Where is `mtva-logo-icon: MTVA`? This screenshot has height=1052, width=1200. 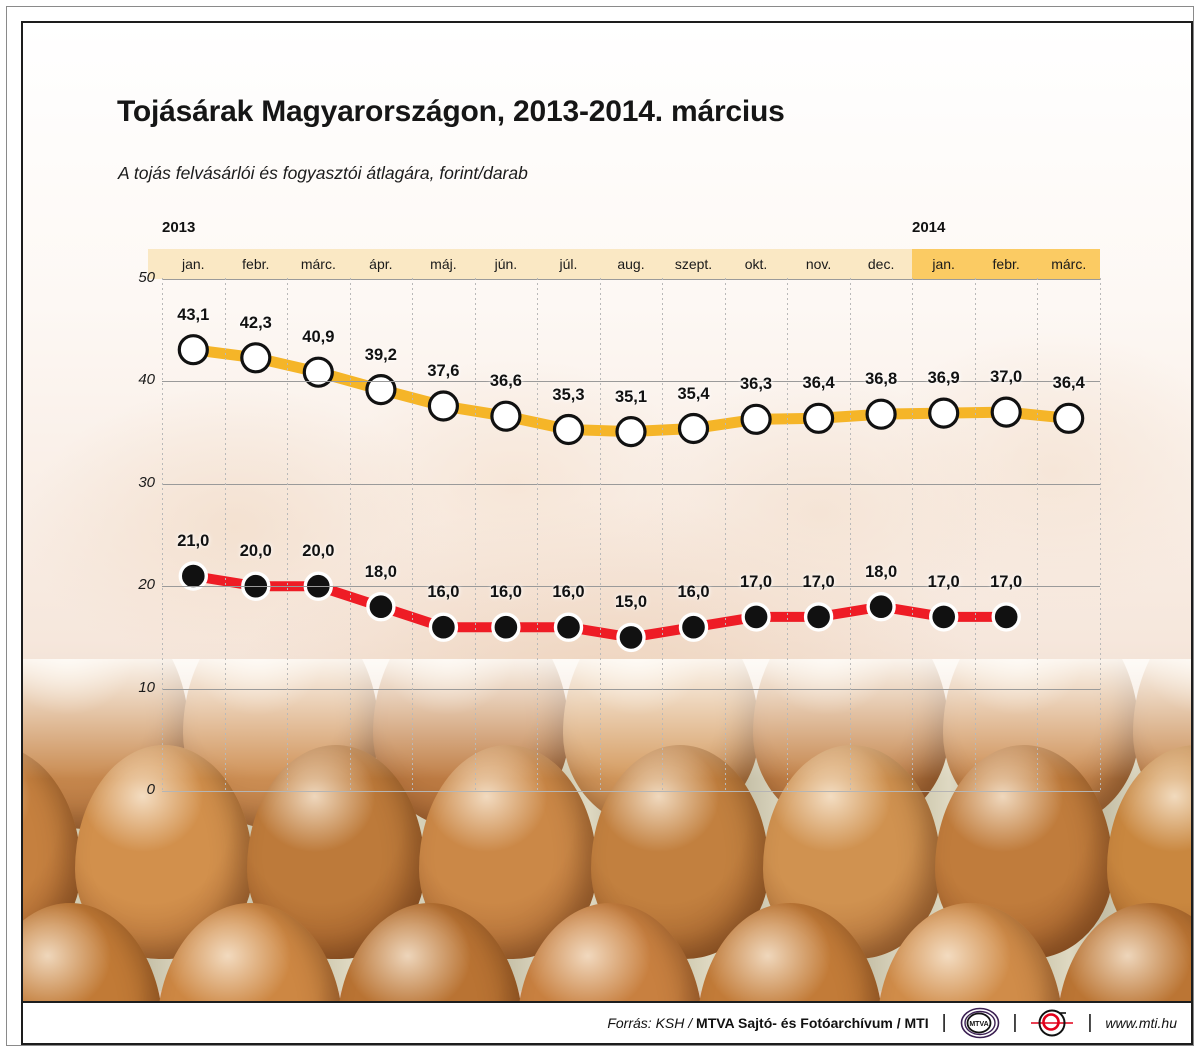
mtva-logo-icon: MTVA is located at coordinates (979, 1023).